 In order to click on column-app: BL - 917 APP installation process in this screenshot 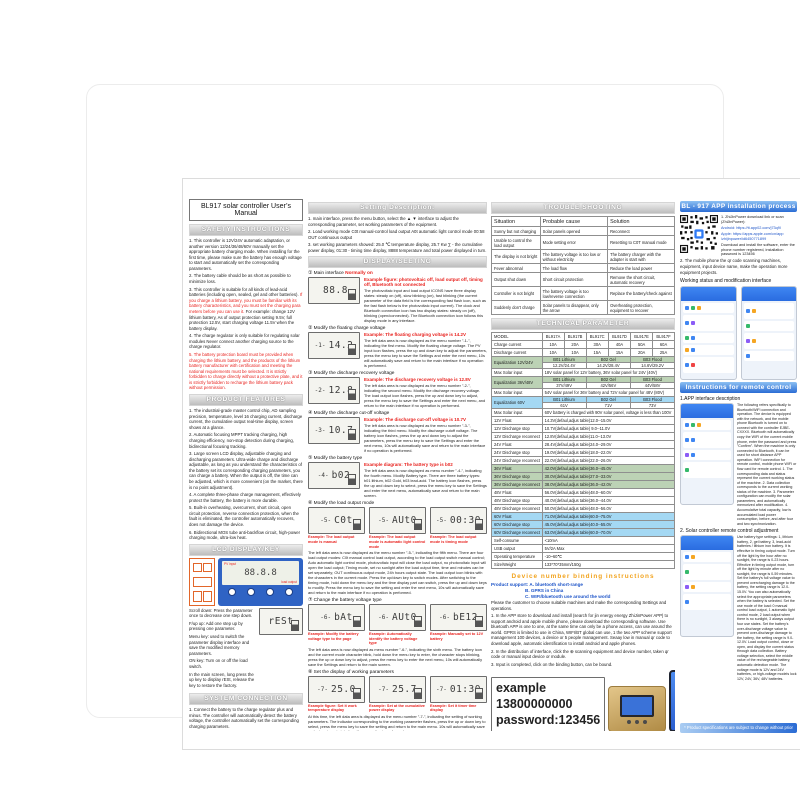, I will do `click(738, 466)`.